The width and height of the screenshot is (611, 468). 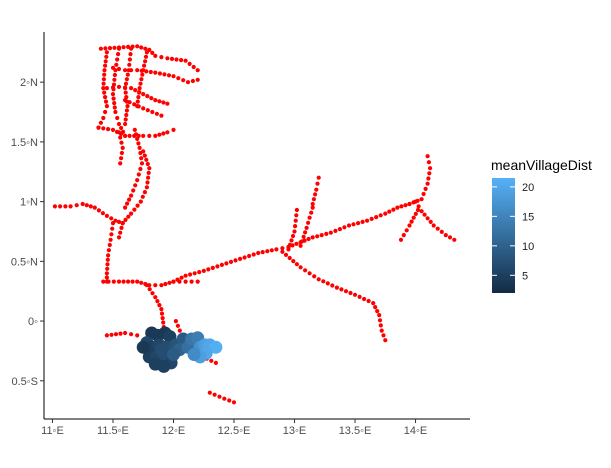 I want to click on legend-tick-label: 10, so click(x=528, y=247).